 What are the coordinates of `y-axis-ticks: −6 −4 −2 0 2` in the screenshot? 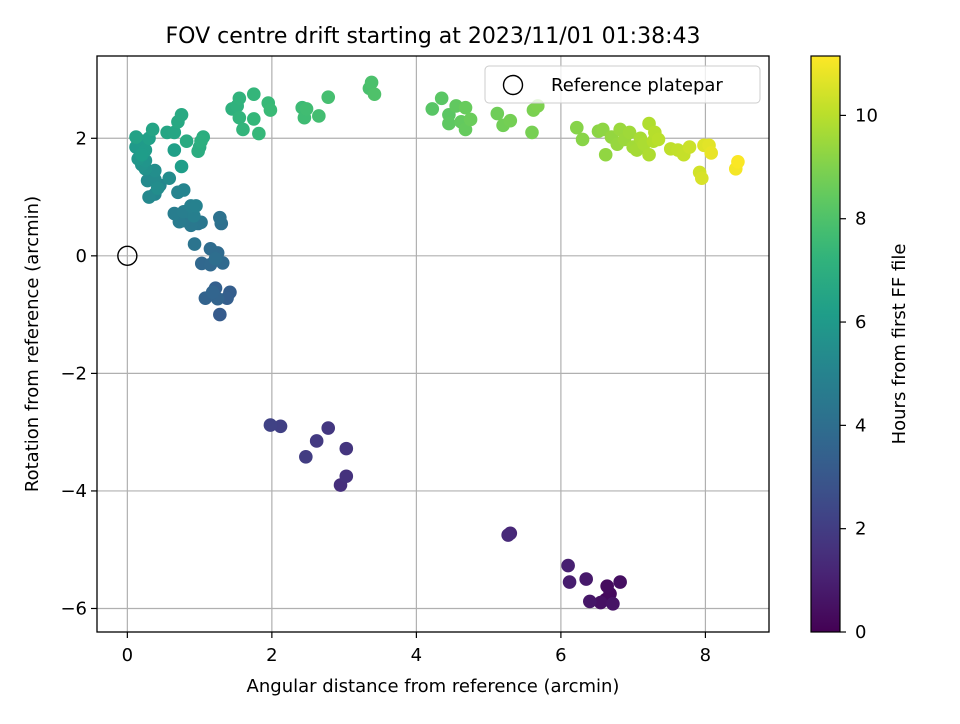 It's located at (78, 373).